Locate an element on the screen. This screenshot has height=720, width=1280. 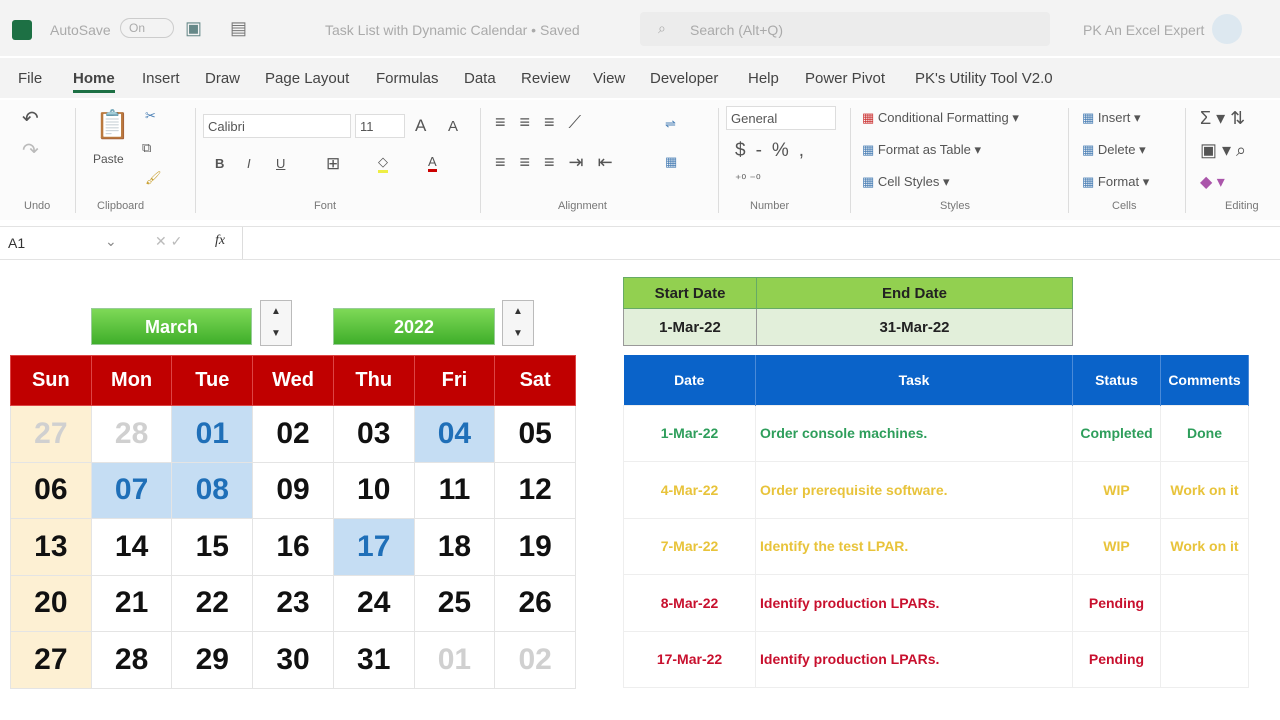
search-input: ⌕ Search (Alt+Q) is located at coordinates (845, 29).